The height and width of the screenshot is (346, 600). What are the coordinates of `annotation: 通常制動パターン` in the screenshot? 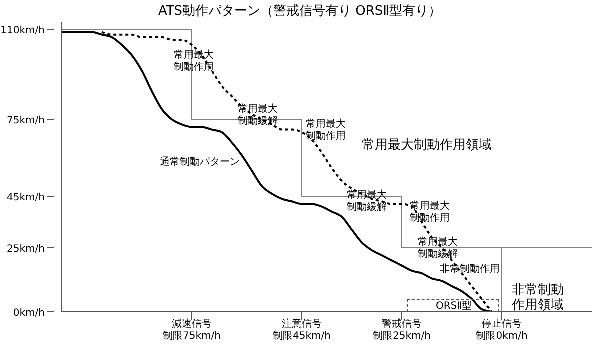 It's located at (200, 163).